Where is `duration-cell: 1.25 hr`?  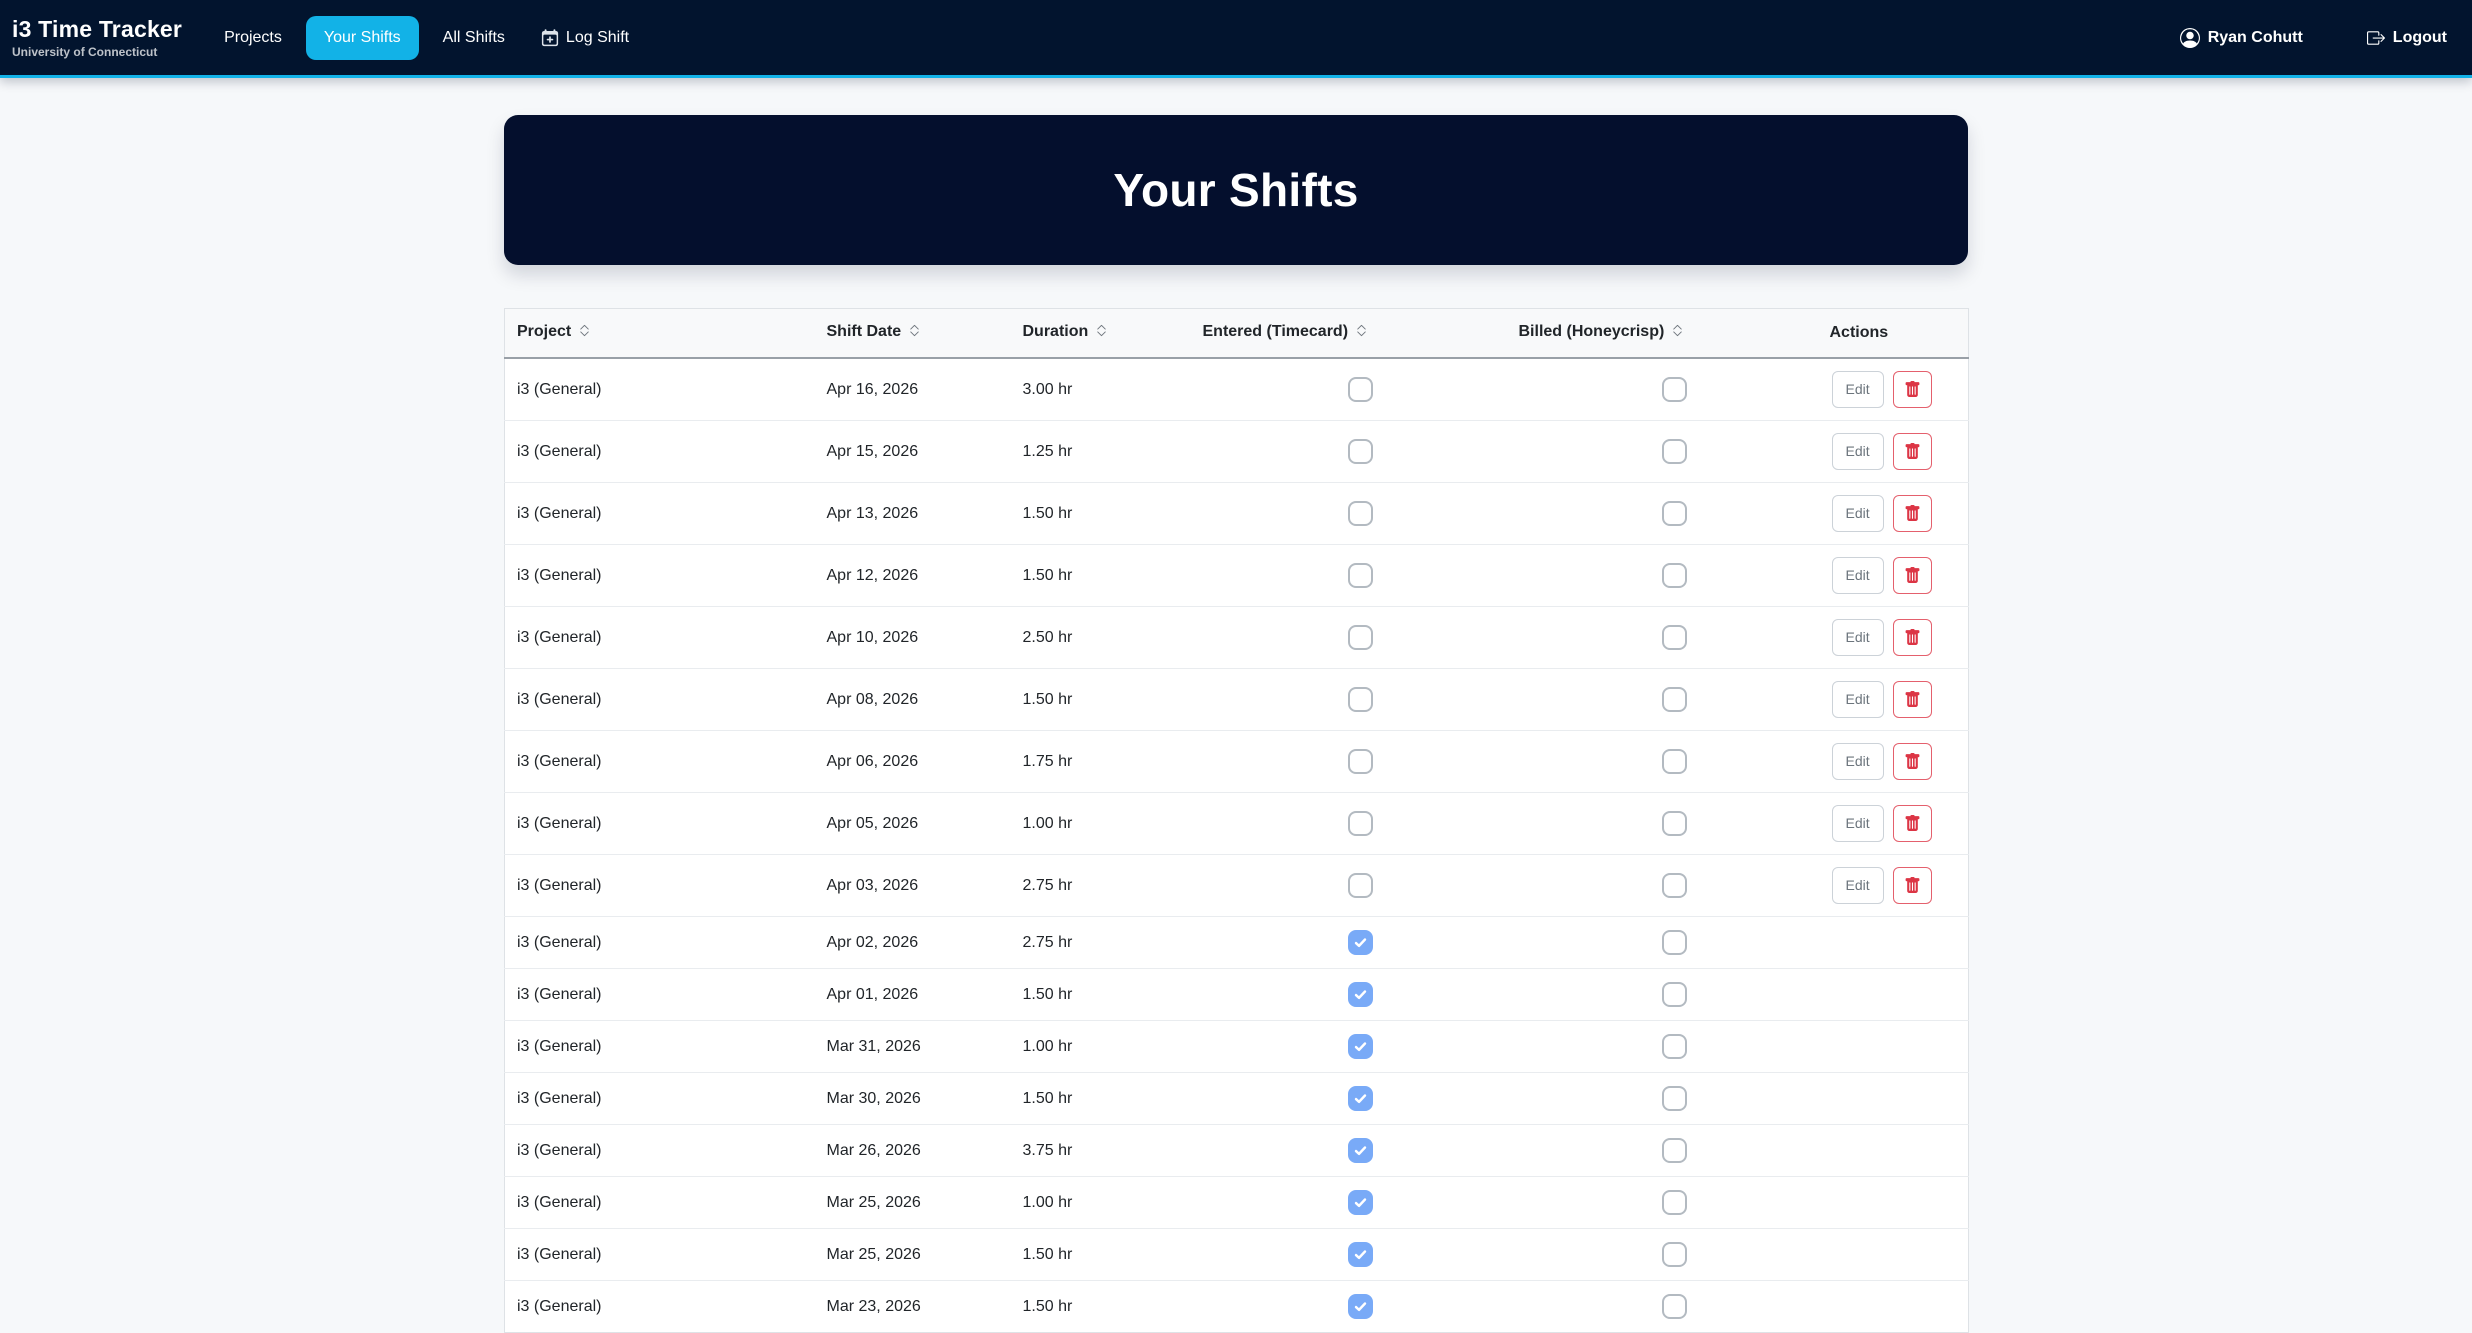 duration-cell: 1.25 hr is located at coordinates (1112, 450).